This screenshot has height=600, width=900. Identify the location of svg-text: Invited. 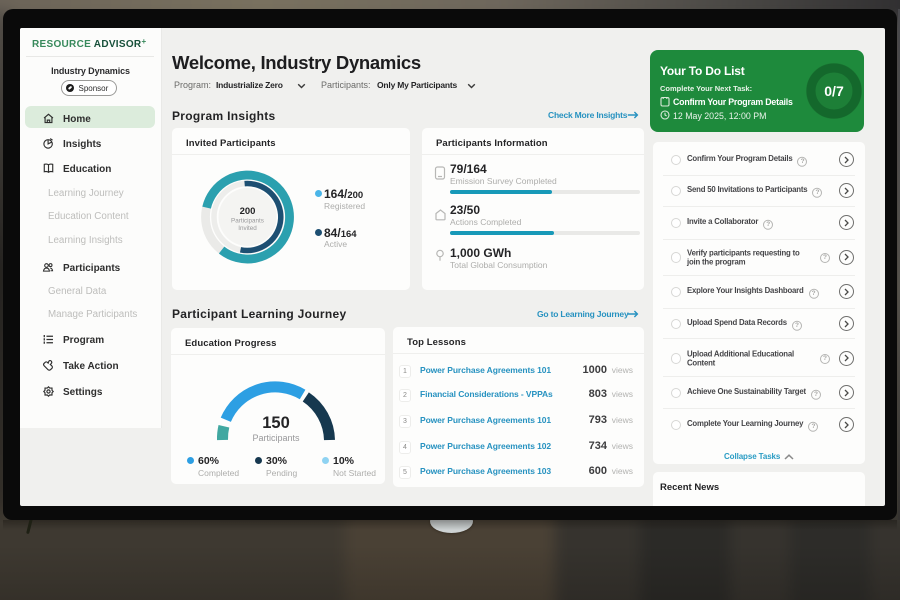
(247, 228).